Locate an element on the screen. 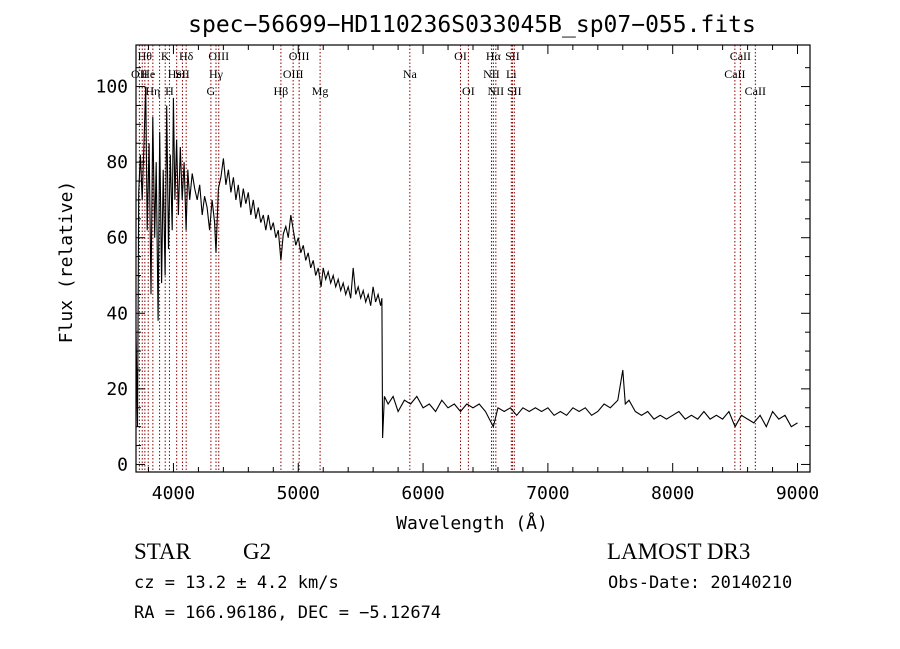  y-axis-label: Flux (relative) is located at coordinates (66, 262).